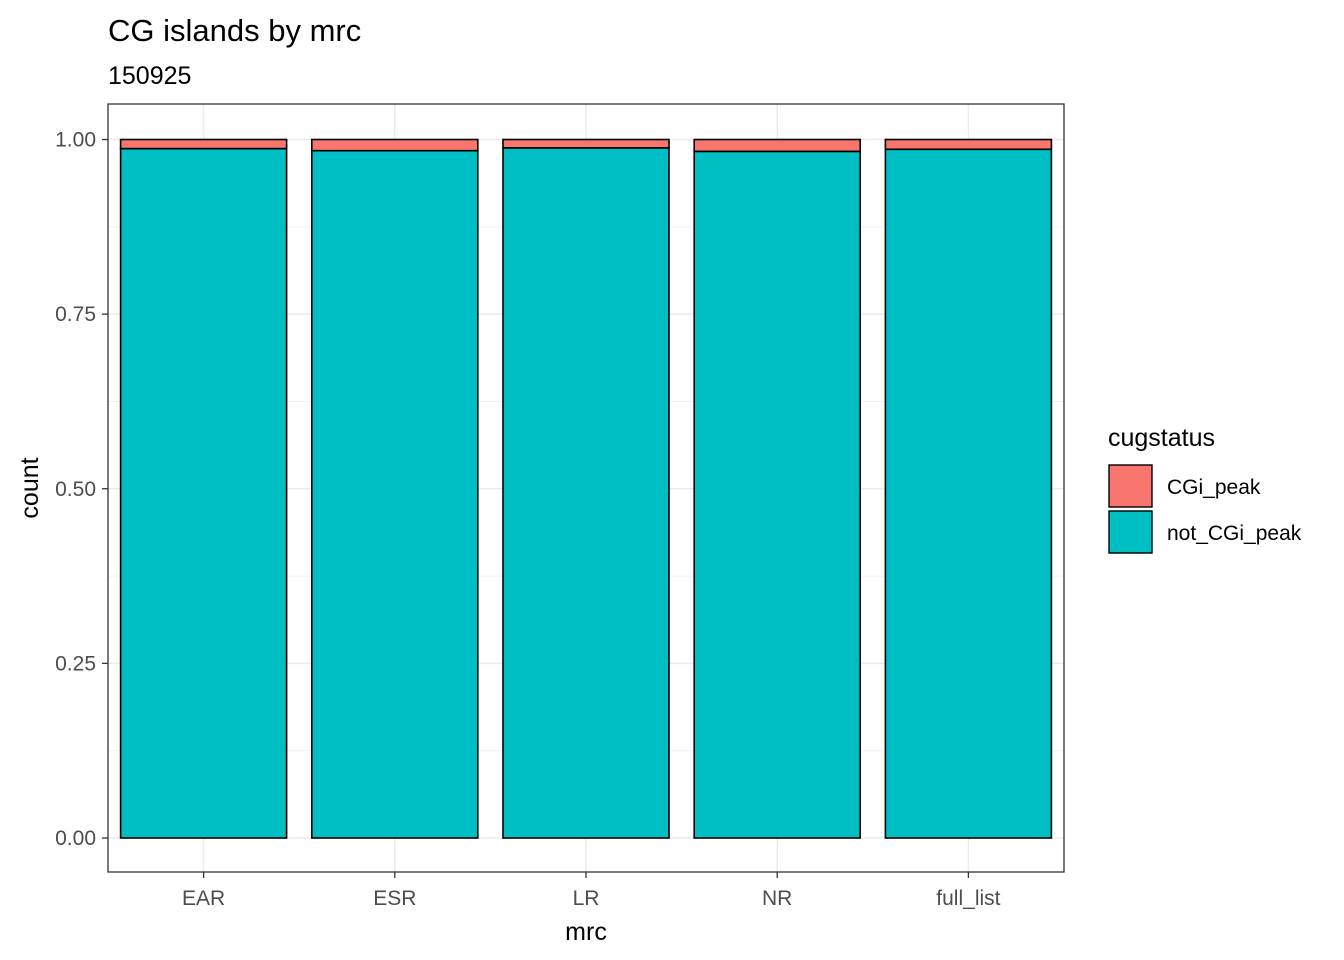 Image resolution: width=1344 pixels, height=960 pixels. Describe the element at coordinates (149, 76) in the screenshot. I see `chart-subtitle: 150925` at that location.